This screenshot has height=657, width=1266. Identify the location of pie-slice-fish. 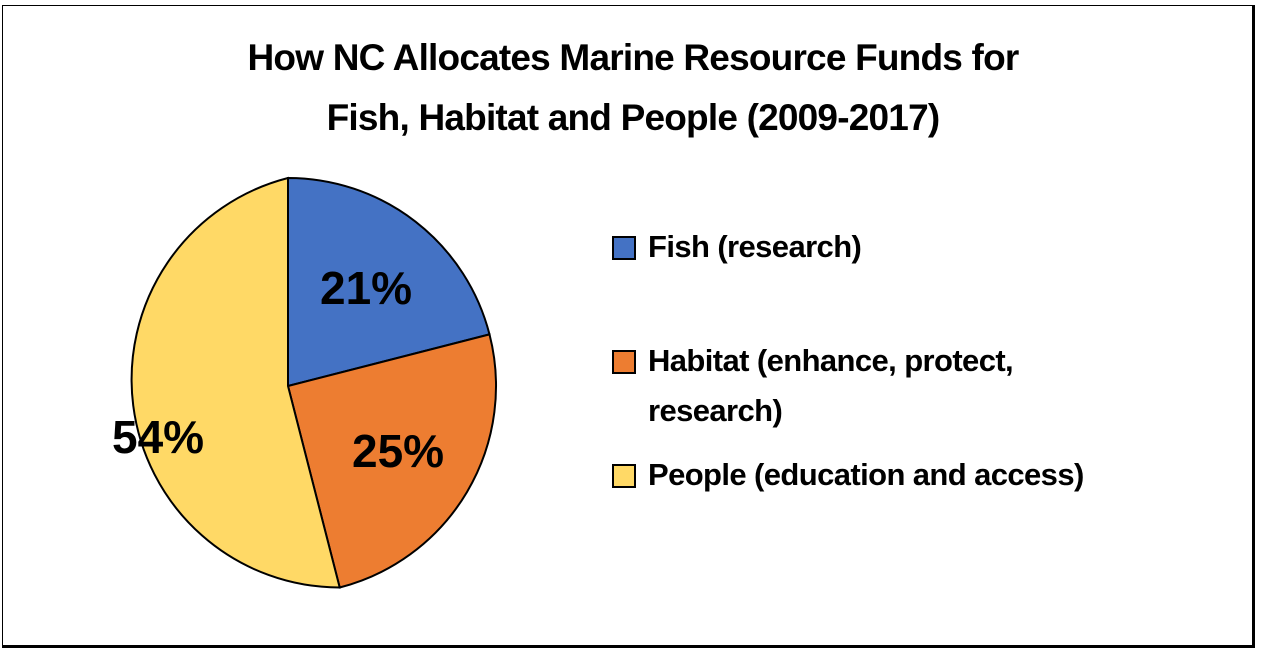
(389, 282).